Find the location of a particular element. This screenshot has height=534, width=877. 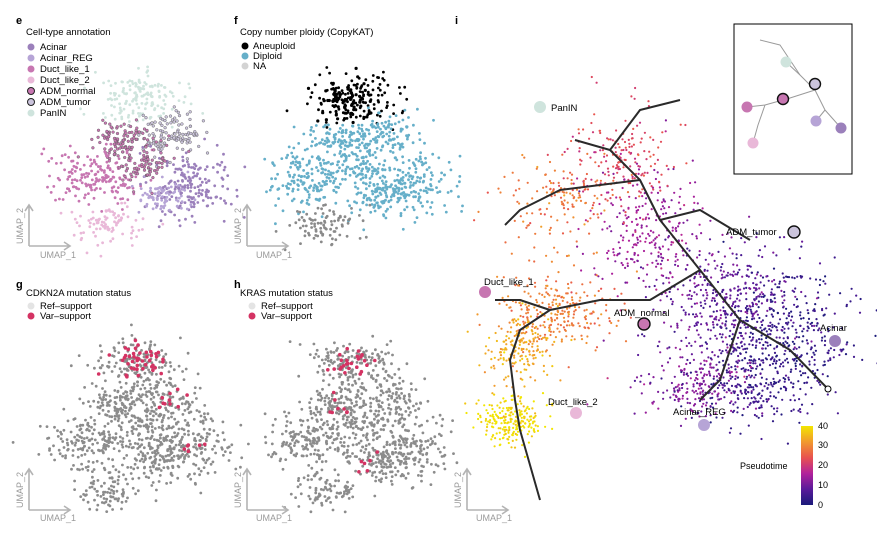

cell-point-var is located at coordinates (129, 356).